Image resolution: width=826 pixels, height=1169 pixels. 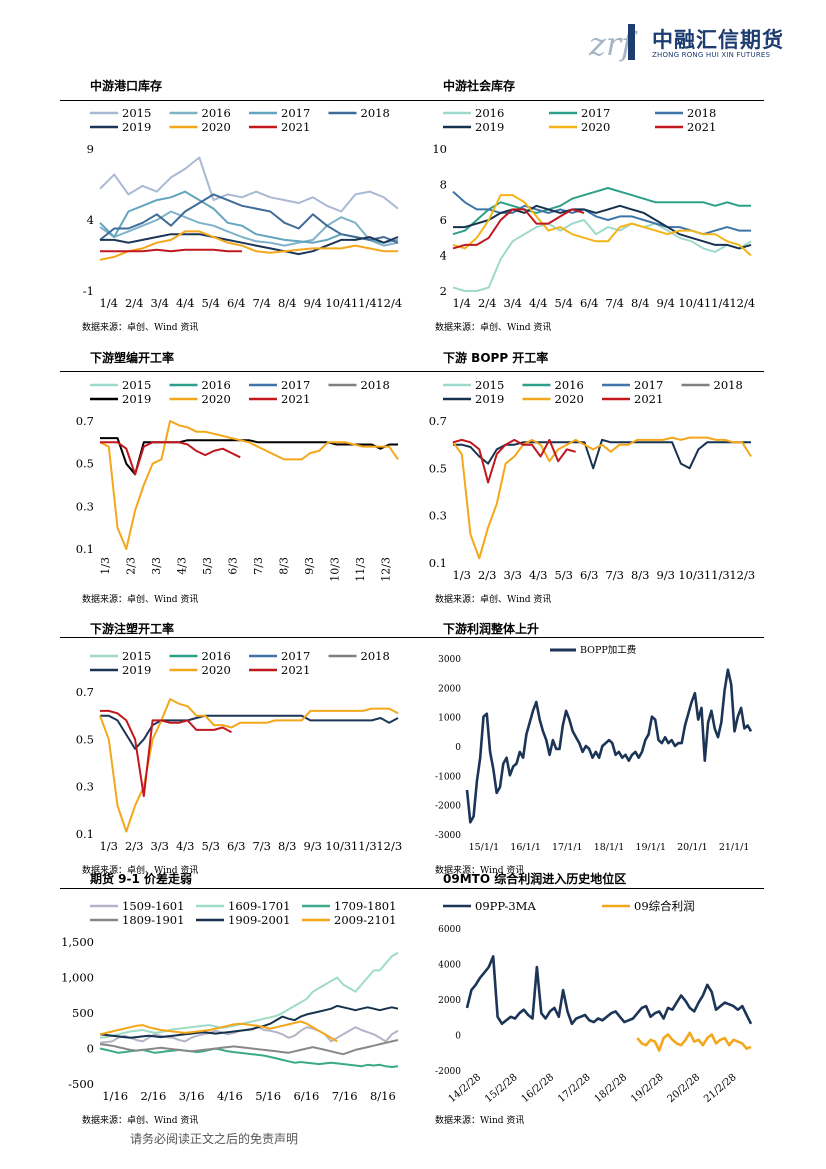 What do you see at coordinates (216, 127) in the screenshot?
I see `legend-label: 2020` at bounding box center [216, 127].